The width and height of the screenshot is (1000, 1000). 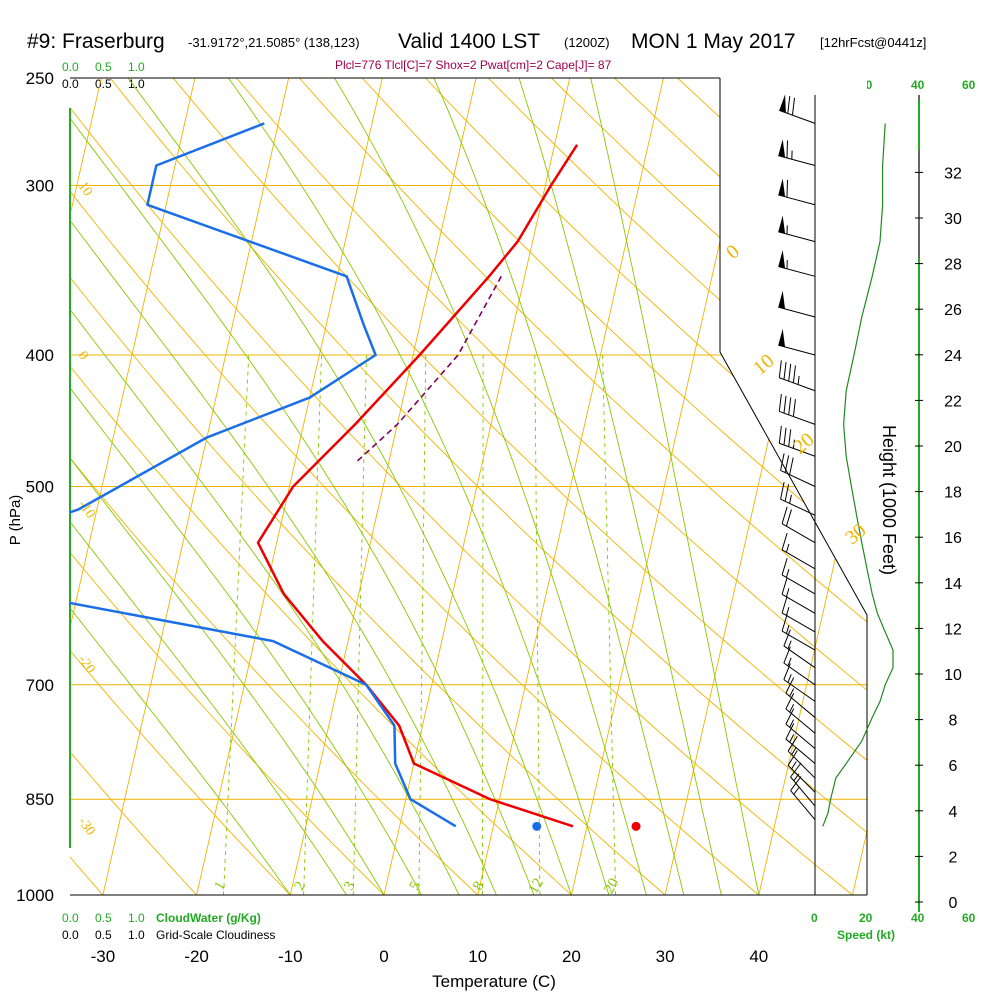 What do you see at coordinates (969, 918) in the screenshot?
I see `speed-bottom-60: 60` at bounding box center [969, 918].